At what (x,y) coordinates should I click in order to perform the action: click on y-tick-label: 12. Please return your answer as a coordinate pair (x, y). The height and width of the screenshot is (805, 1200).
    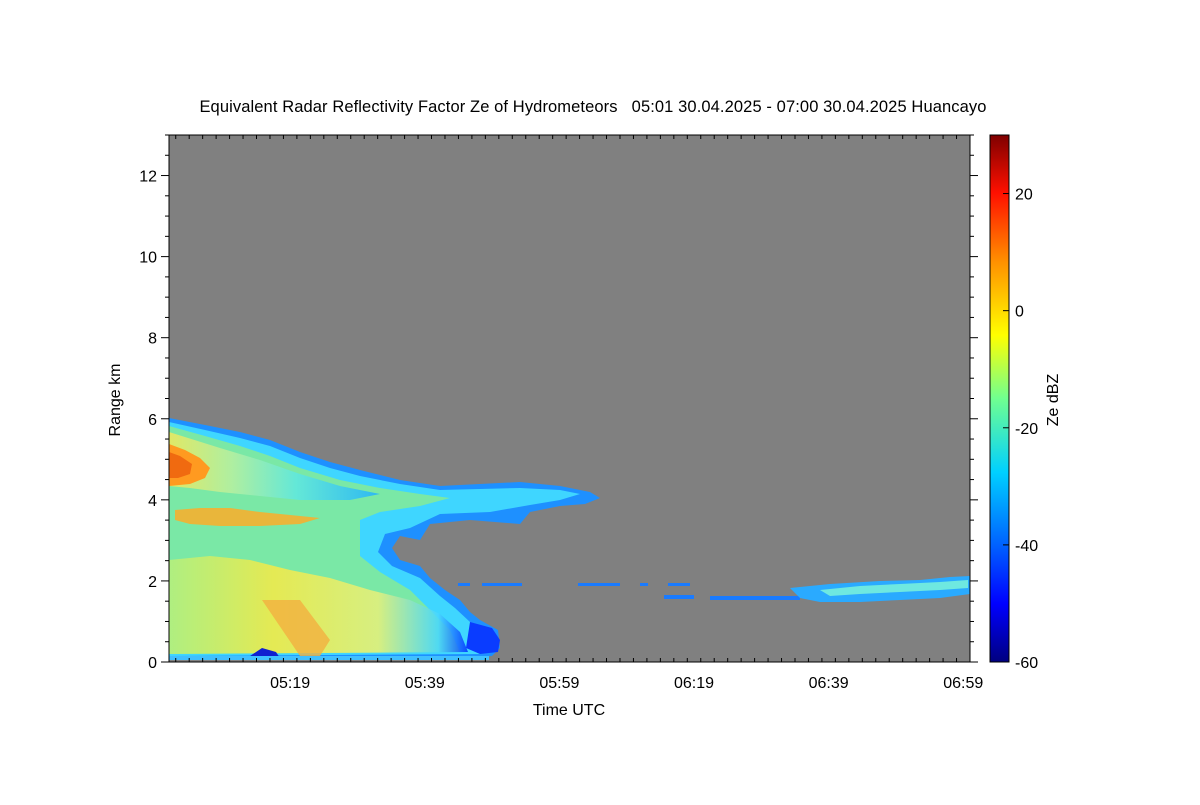
    Looking at the image, I should click on (148, 177).